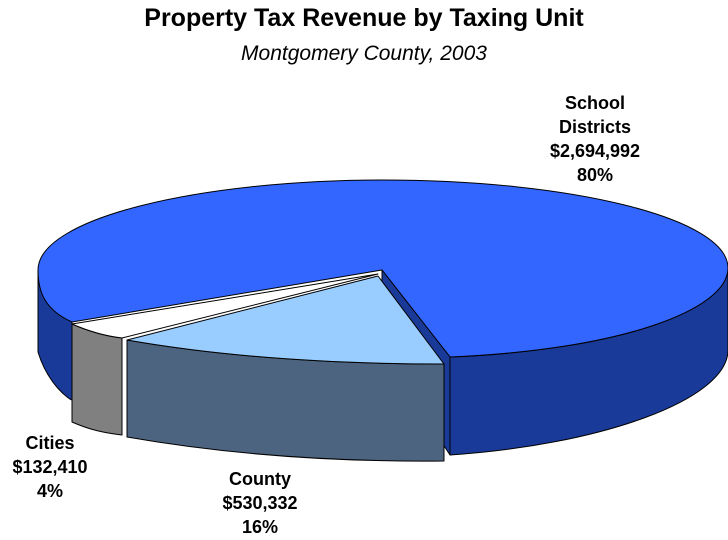 This screenshot has width=728, height=540. I want to click on slice-cities-top, so click(225, 306).